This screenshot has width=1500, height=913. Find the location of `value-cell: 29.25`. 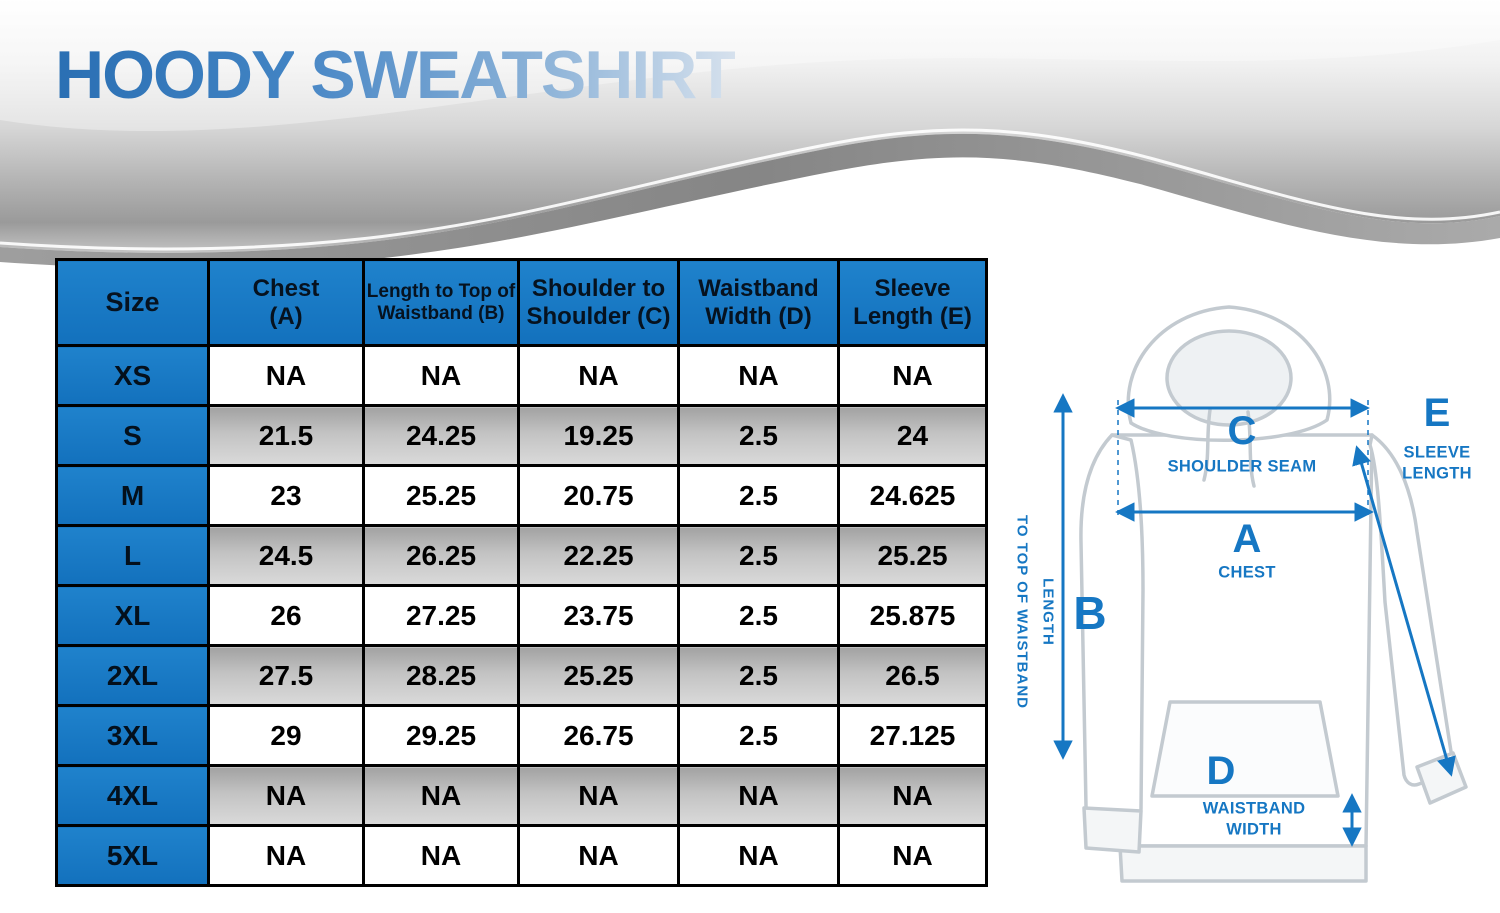

value-cell: 29.25 is located at coordinates (441, 735).